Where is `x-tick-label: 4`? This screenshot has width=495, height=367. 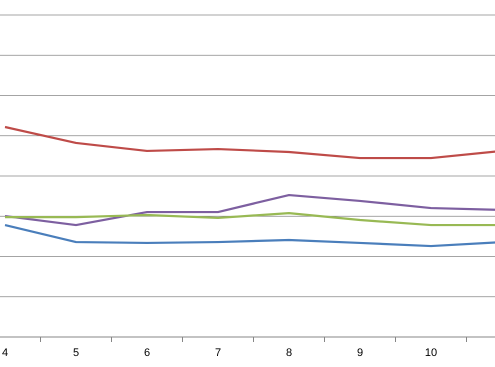
x-tick-label: 4 is located at coordinates (5, 353).